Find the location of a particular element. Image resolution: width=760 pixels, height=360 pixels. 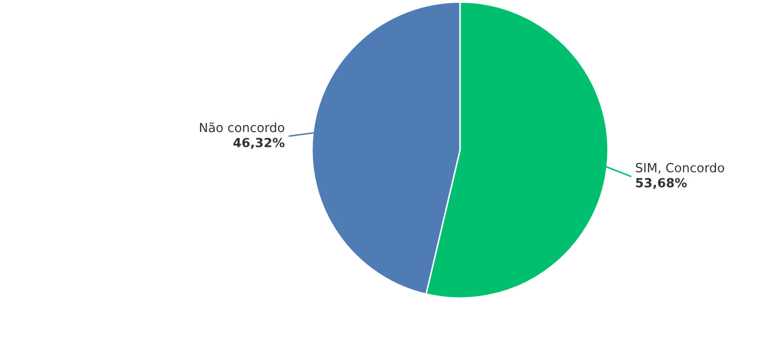

data-label: 53,68% is located at coordinates (661, 184).